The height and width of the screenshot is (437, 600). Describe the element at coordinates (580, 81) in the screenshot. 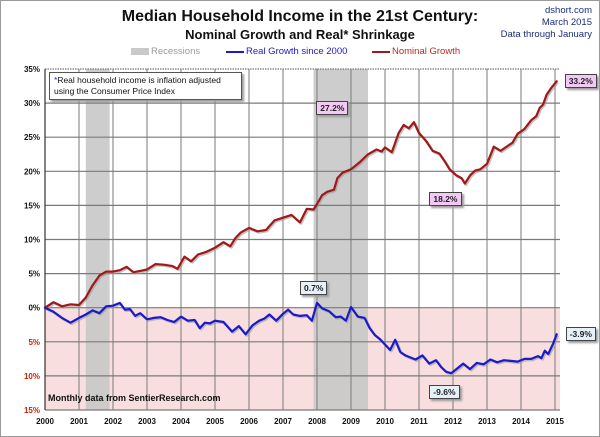

I see `data-label-callout: 33.2%` at that location.